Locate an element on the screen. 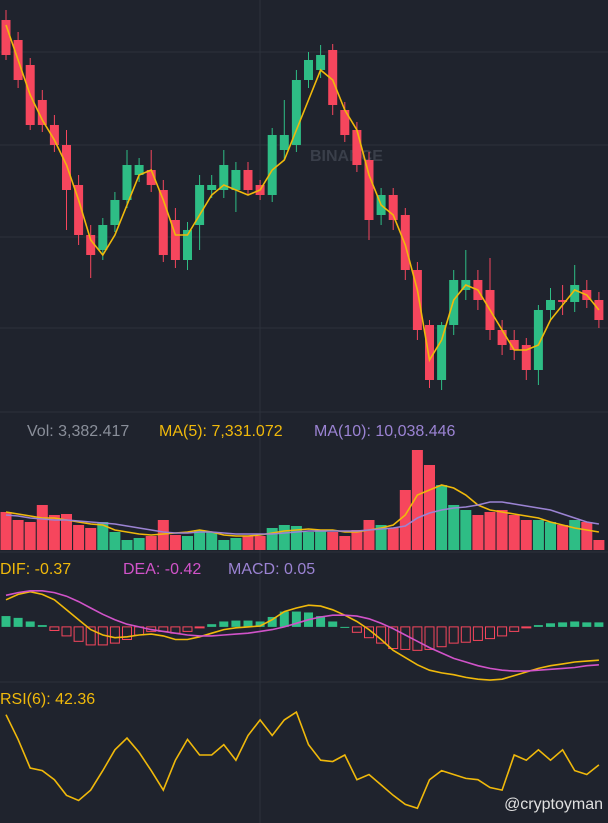 This screenshot has height=823, width=608. legend-entry: DEA: -0.42 is located at coordinates (162, 569).